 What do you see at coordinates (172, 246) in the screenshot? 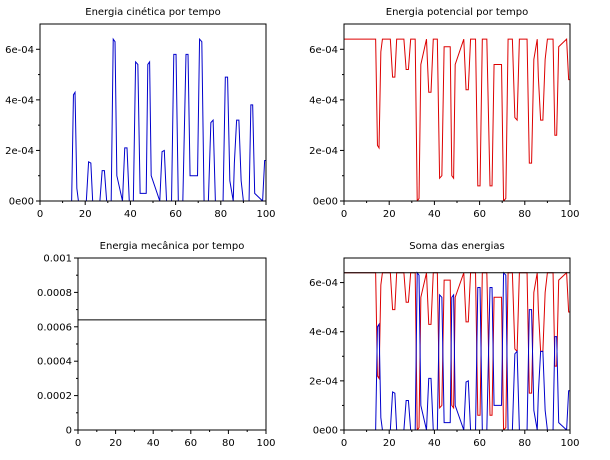
I see `chart-title: Energia mecânica por tempo` at bounding box center [172, 246].